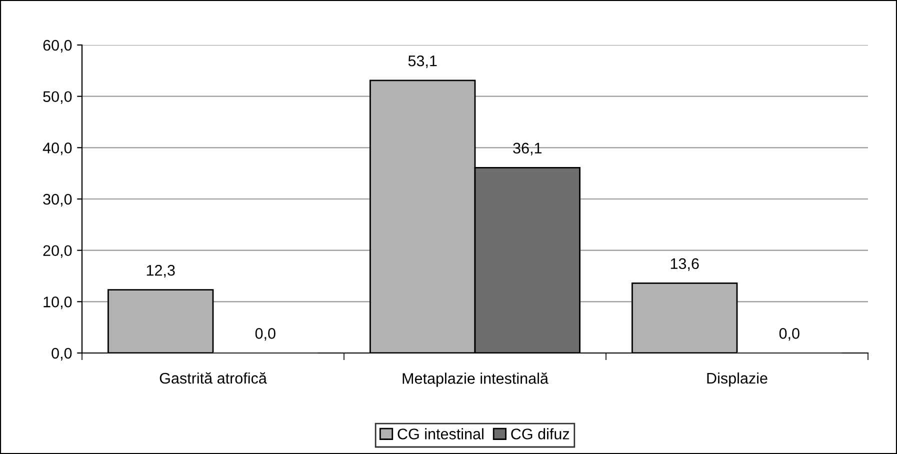 This screenshot has height=454, width=897. What do you see at coordinates (57, 149) in the screenshot?
I see `y-tick-label: 40,0` at bounding box center [57, 149].